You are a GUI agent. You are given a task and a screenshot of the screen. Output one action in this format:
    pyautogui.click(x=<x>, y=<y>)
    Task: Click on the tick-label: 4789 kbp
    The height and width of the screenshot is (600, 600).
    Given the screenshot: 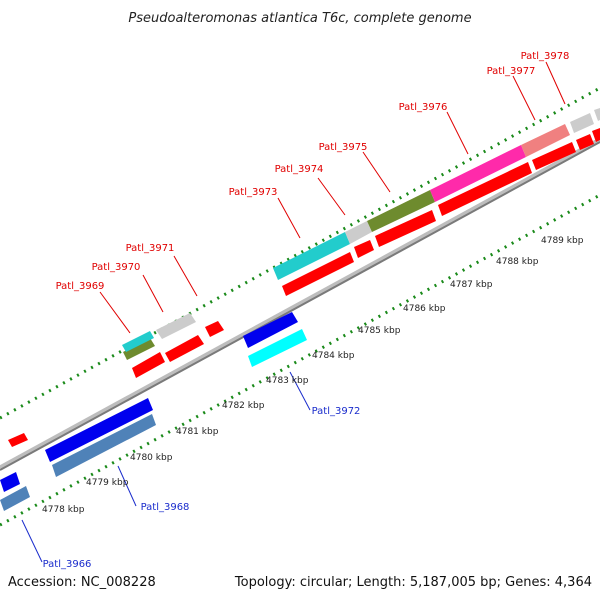 What is the action you would take?
    pyautogui.click(x=562, y=241)
    